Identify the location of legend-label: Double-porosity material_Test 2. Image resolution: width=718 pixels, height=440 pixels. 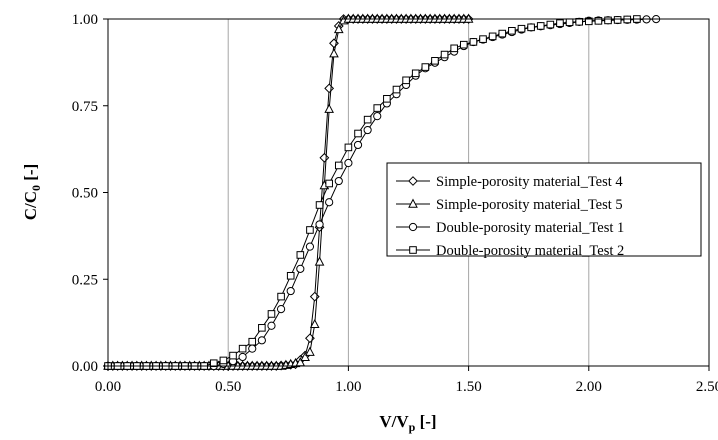
(530, 251).